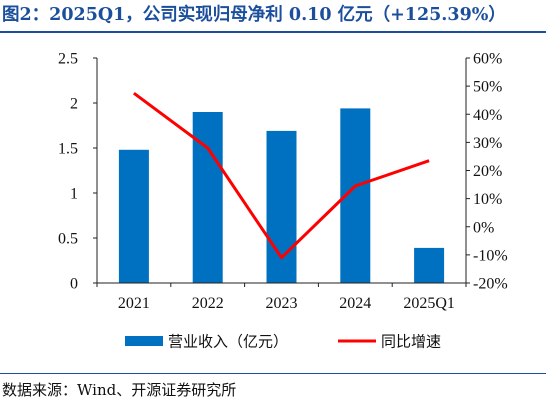 This screenshot has width=546, height=405. Describe the element at coordinates (281, 206) in the screenshot. I see `bar-2023` at that location.